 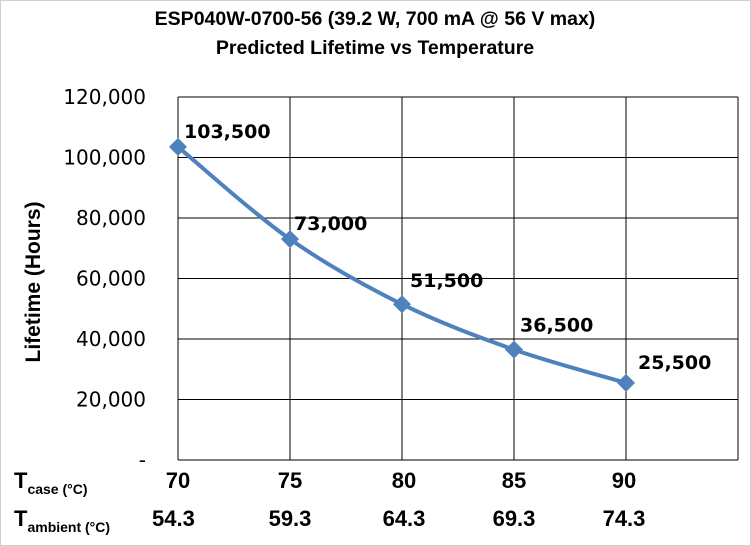 I want to click on x-row-label-ambient: Tambient (°C), so click(x=62, y=520).